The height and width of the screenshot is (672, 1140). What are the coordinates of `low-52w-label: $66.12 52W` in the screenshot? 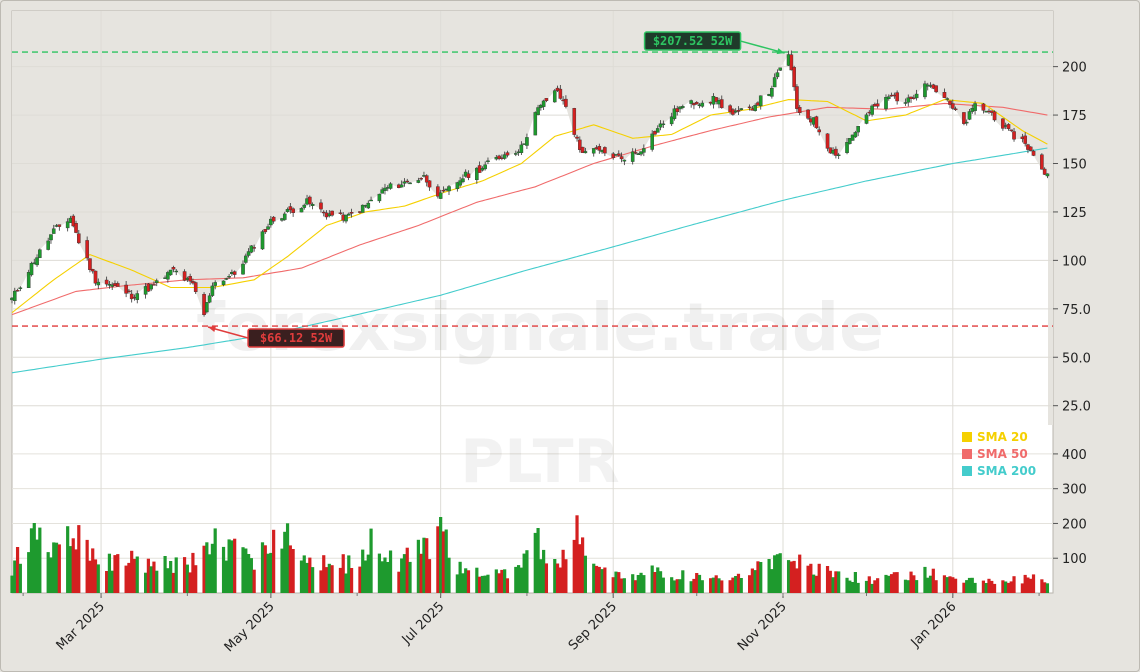 It's located at (296, 338).